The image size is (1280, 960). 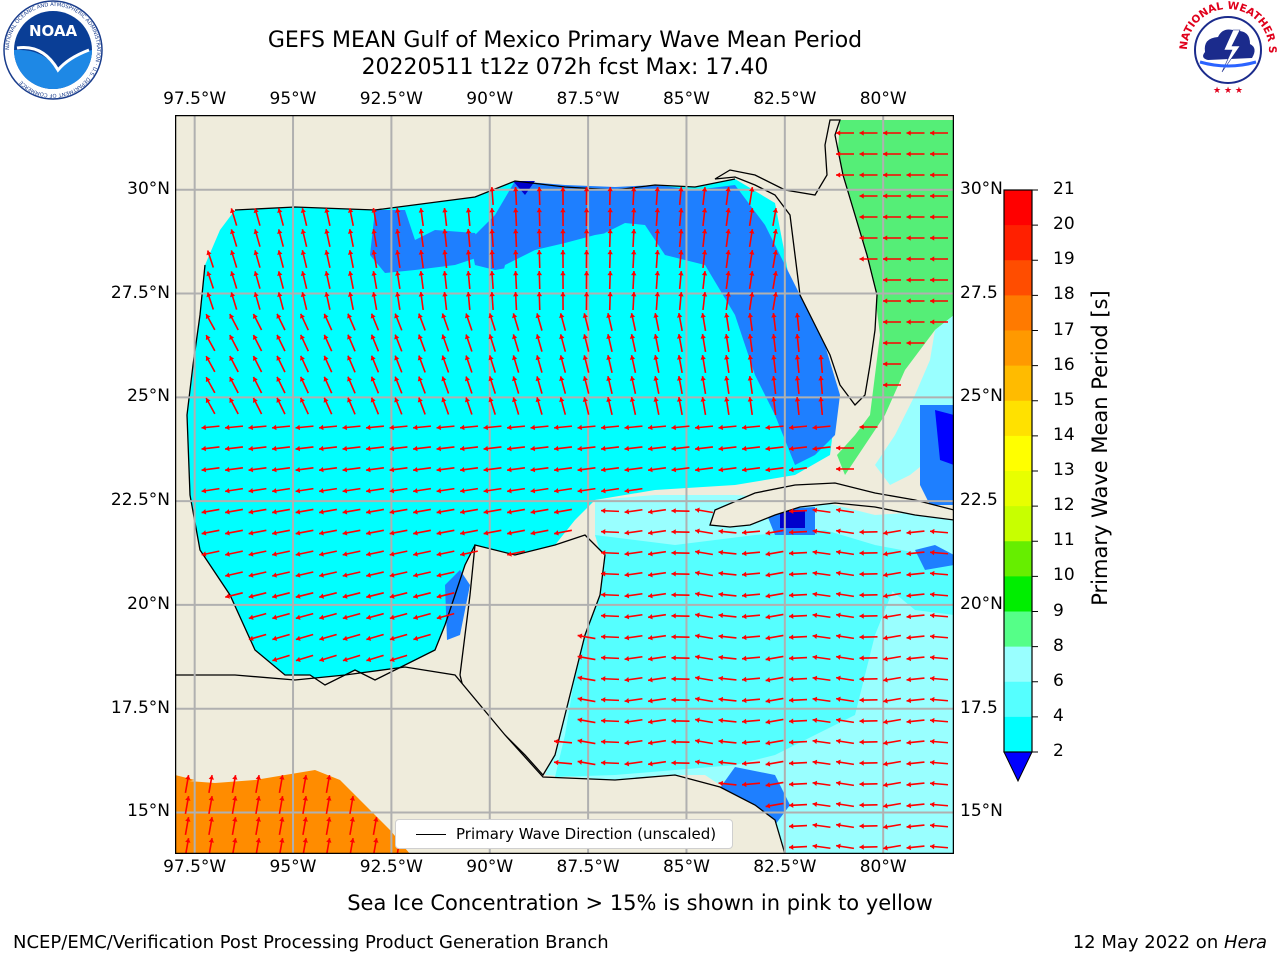 I want to click on colorbar-label-5: 16, so click(x=1064, y=364).